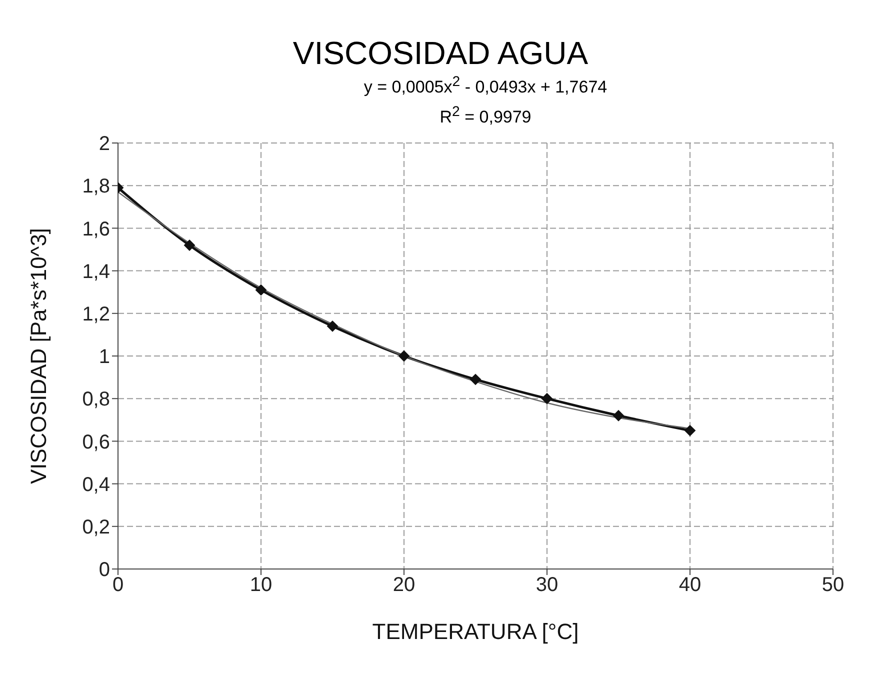  Describe the element at coordinates (475, 631) in the screenshot. I see `x-axis-title: TEMPERATURA [°C]` at that location.